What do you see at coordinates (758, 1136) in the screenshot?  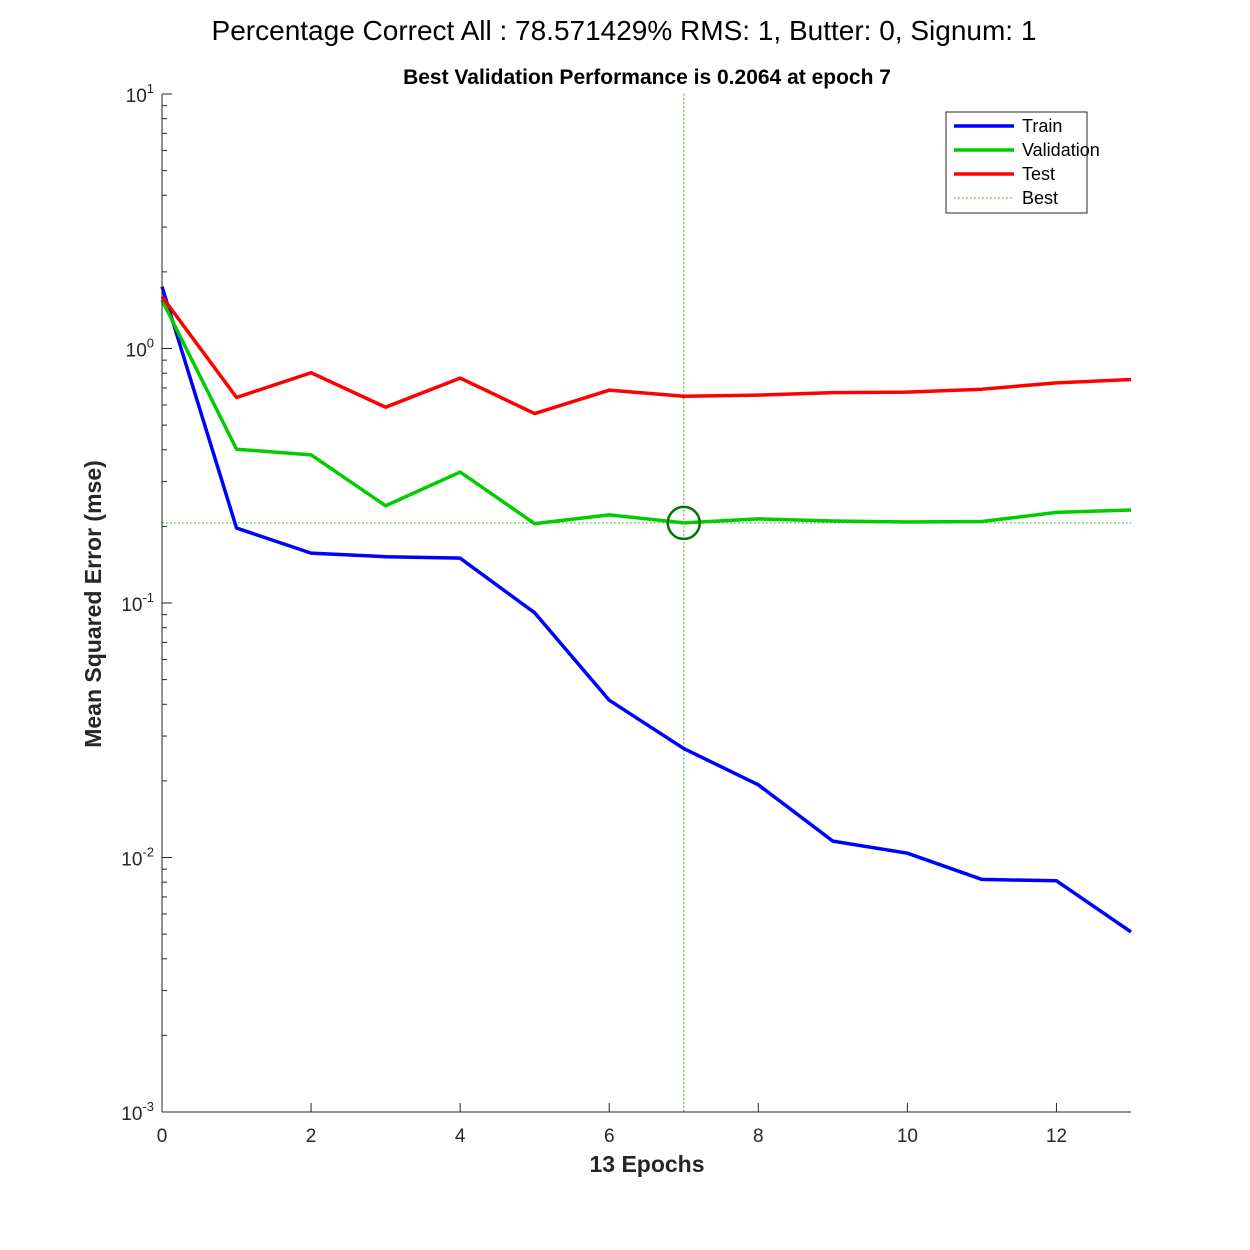 I see `x-tick-label: 8` at bounding box center [758, 1136].